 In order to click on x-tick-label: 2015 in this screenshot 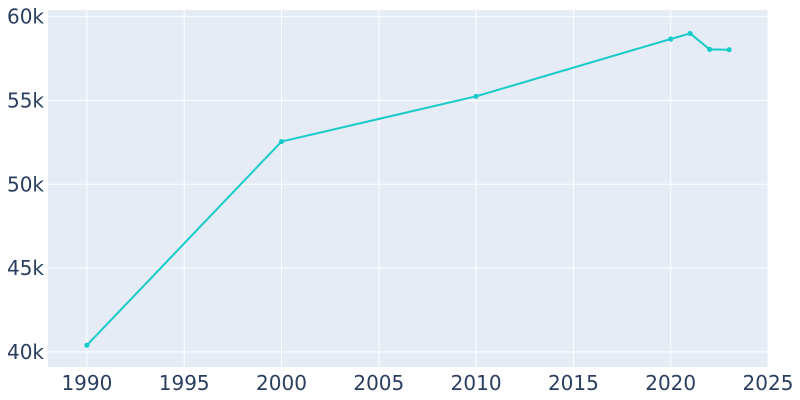, I will do `click(573, 383)`.